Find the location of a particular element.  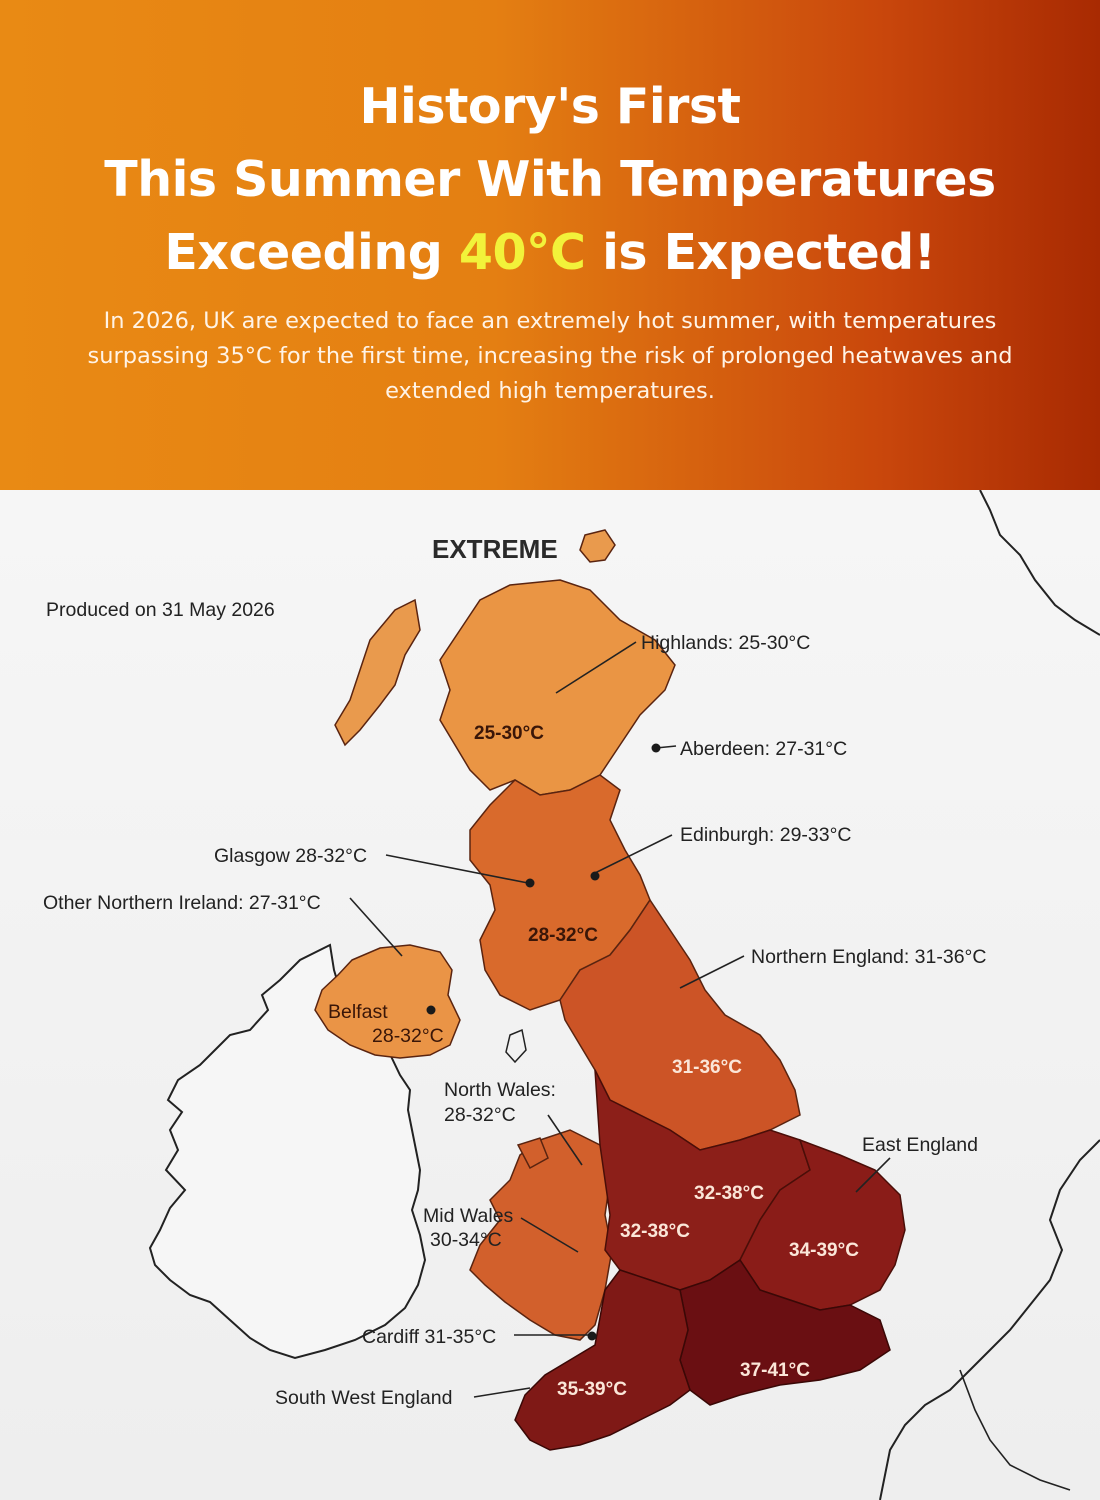

region-label-belfast-range: 28-32°C is located at coordinates (408, 1036).